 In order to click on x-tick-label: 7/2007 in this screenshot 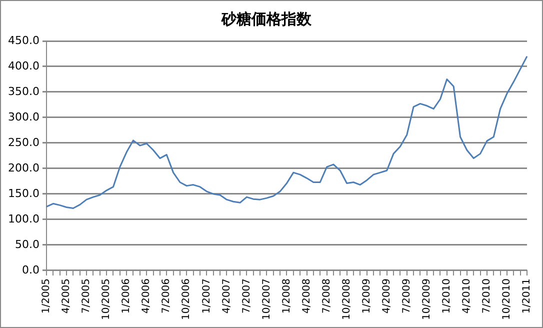, I will do `click(246, 296)`.